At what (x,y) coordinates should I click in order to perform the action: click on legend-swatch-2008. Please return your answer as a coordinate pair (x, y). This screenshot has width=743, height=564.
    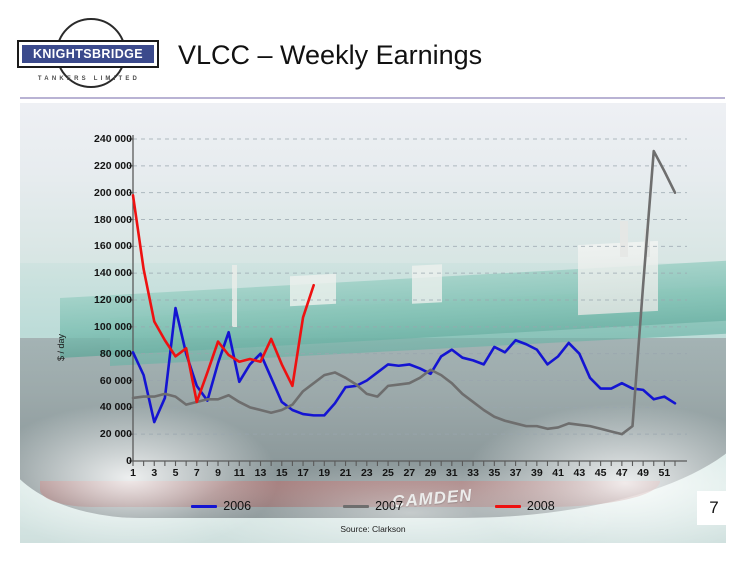
    Looking at the image, I should click on (507, 506).